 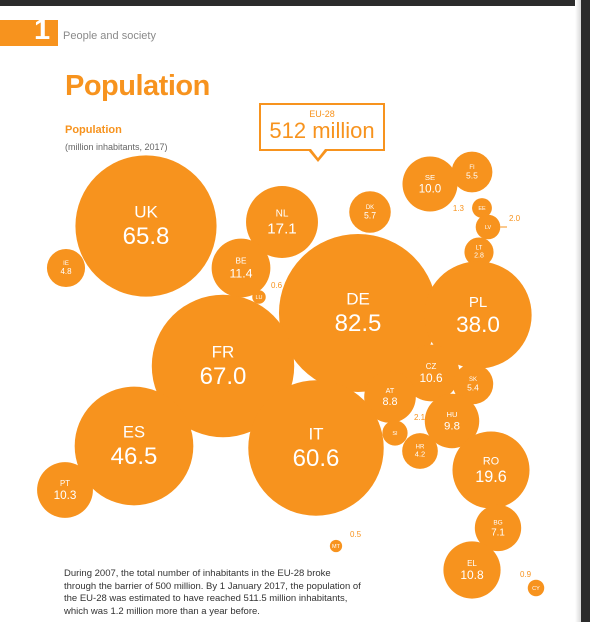 I want to click on bubble-value-uk: 65.8, so click(x=146, y=236).